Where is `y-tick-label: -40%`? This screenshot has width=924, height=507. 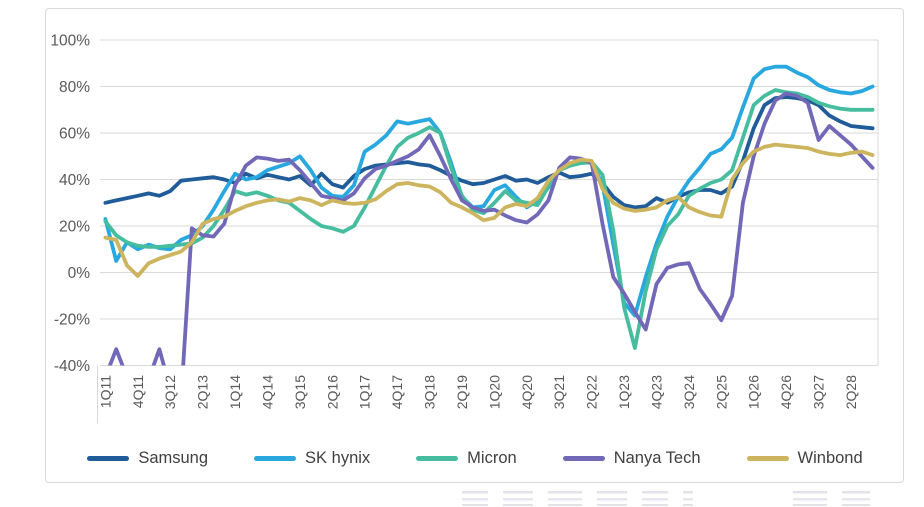
y-tick-label: -40% is located at coordinates (72, 366).